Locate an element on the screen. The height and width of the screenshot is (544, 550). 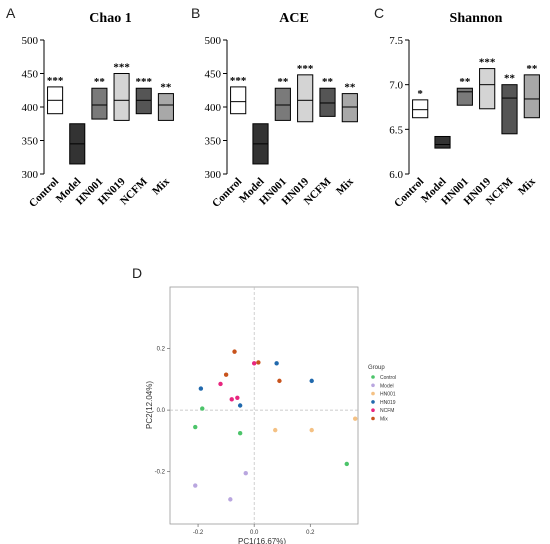
y-tick-label: 0.2 is located at coordinates (161, 350).